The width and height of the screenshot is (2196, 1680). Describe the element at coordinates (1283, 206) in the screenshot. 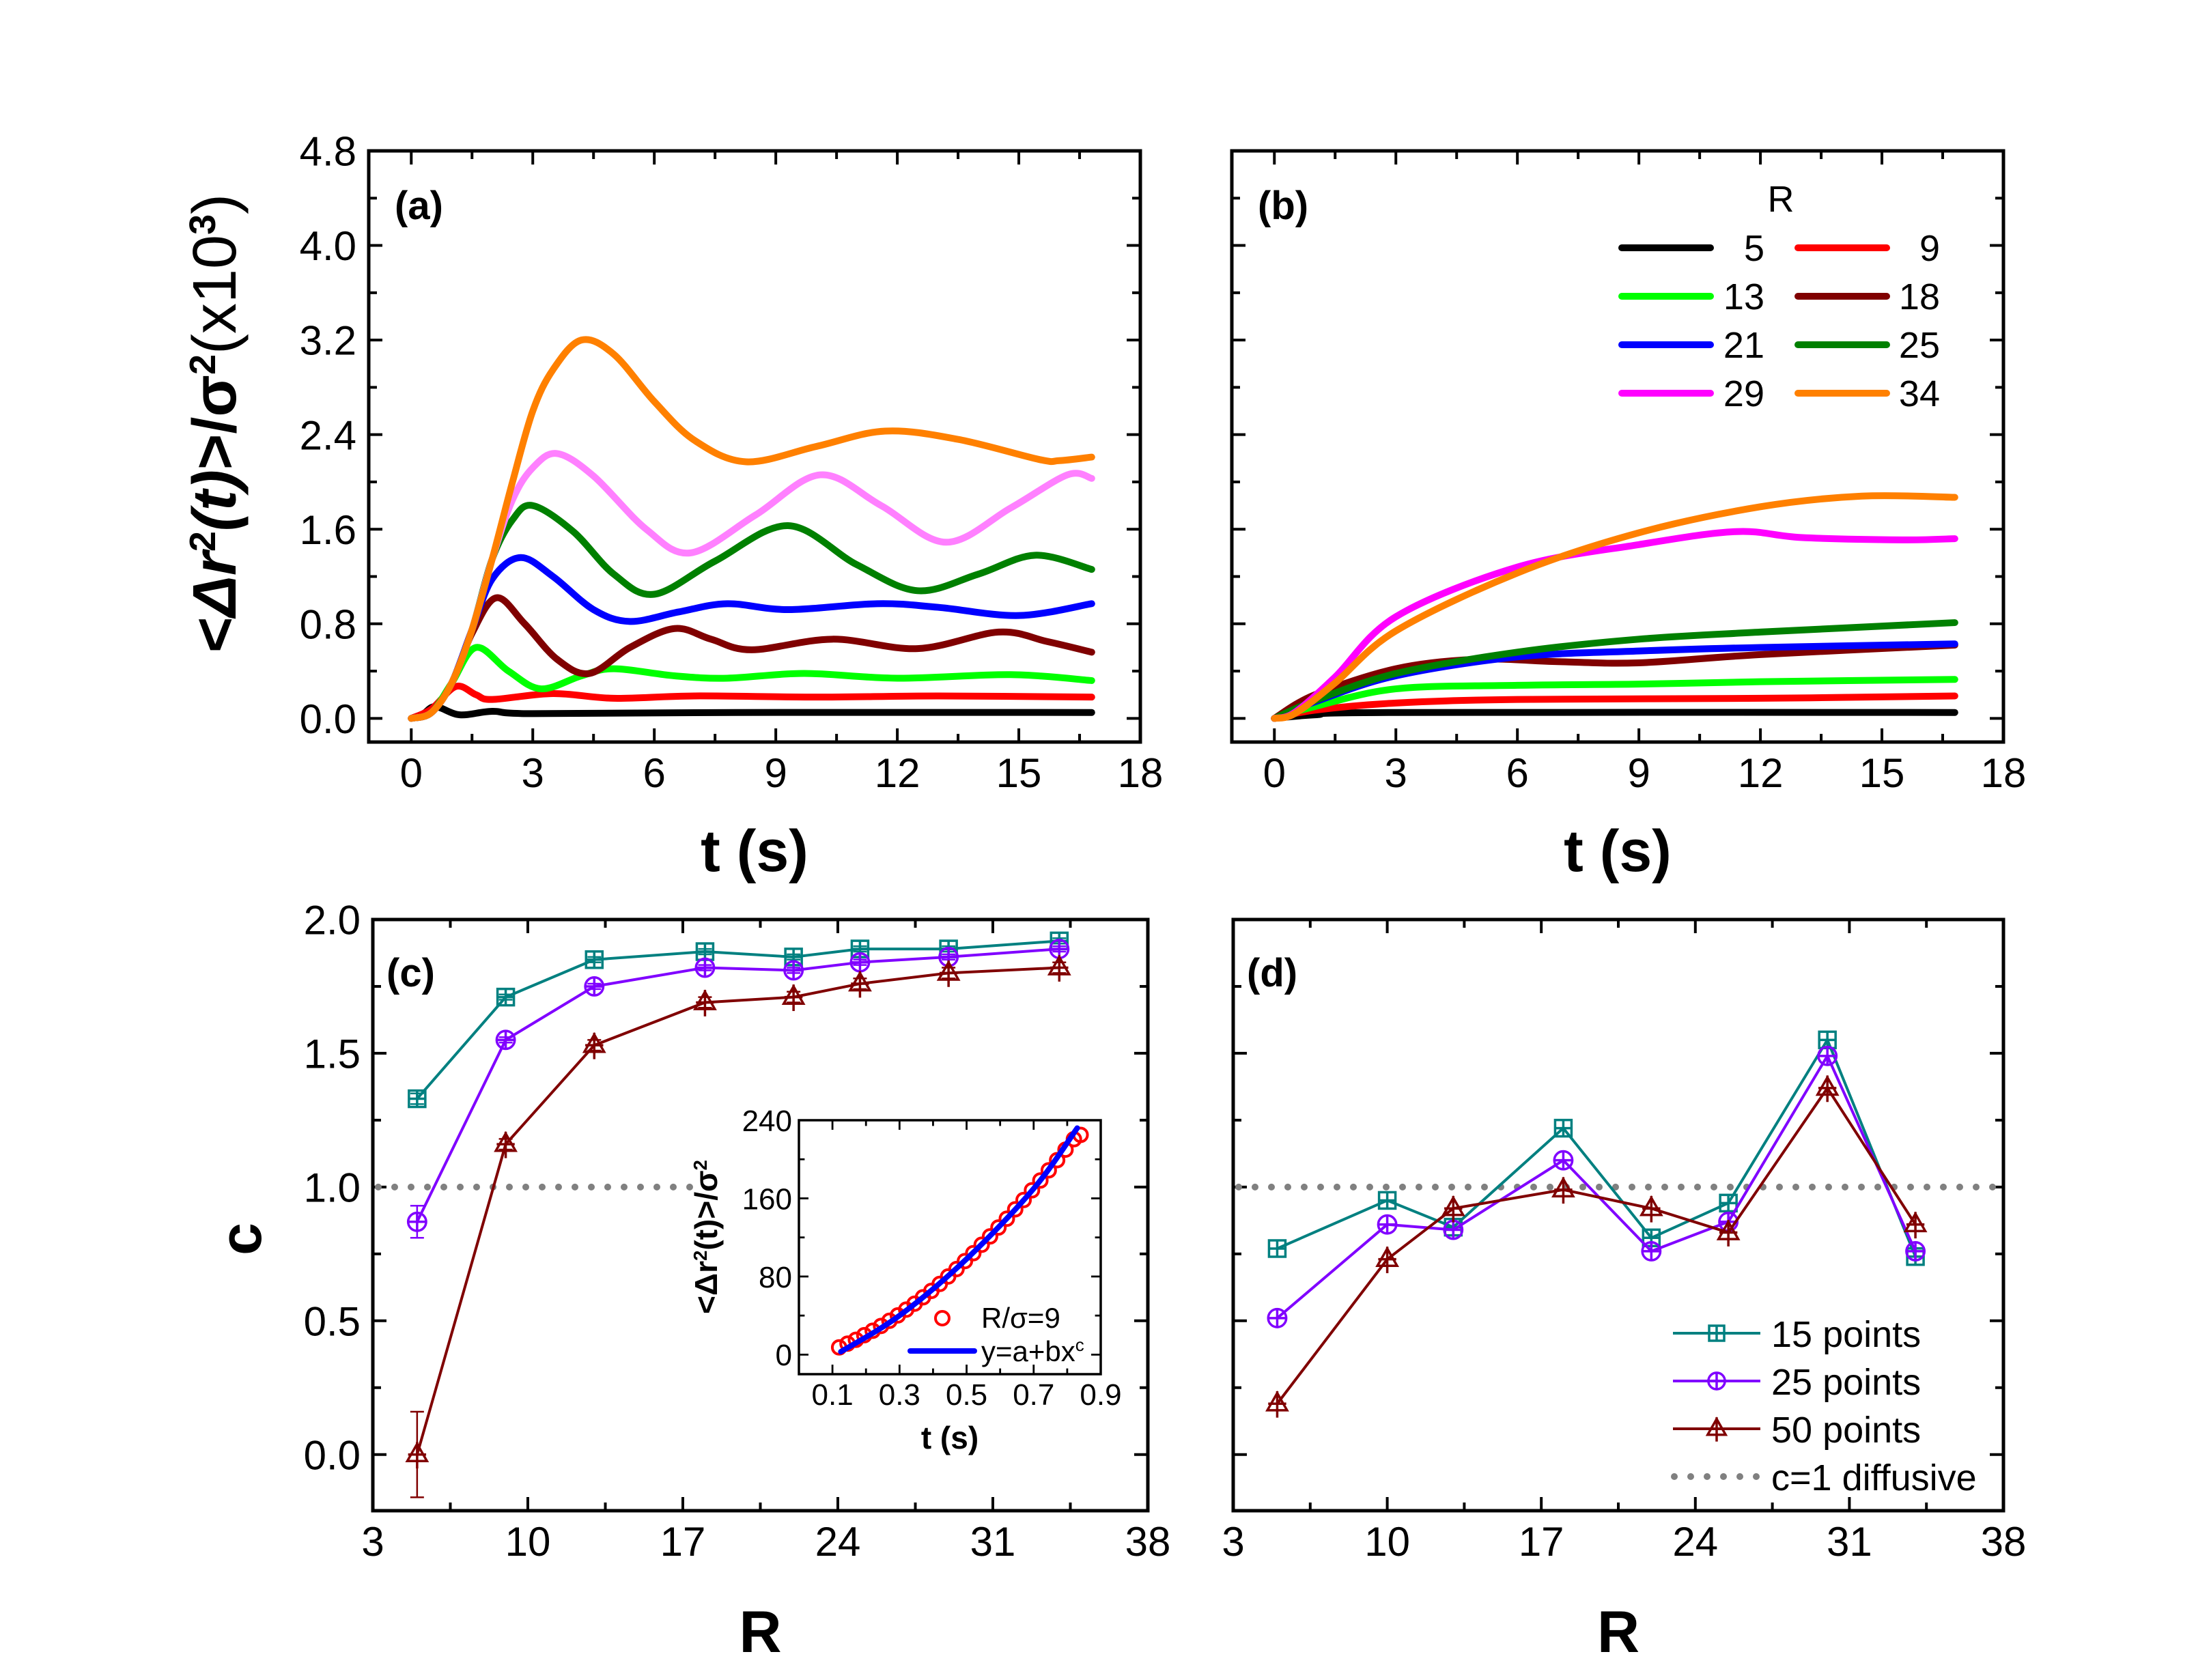

I see `panel-label: (b)` at that location.